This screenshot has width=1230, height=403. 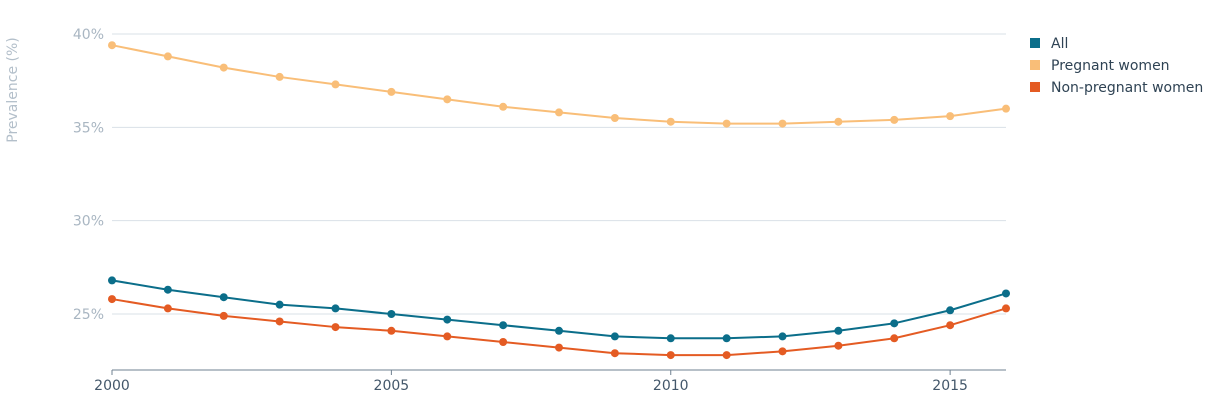 I want to click on x-tick-label: 2015, so click(x=950, y=386).